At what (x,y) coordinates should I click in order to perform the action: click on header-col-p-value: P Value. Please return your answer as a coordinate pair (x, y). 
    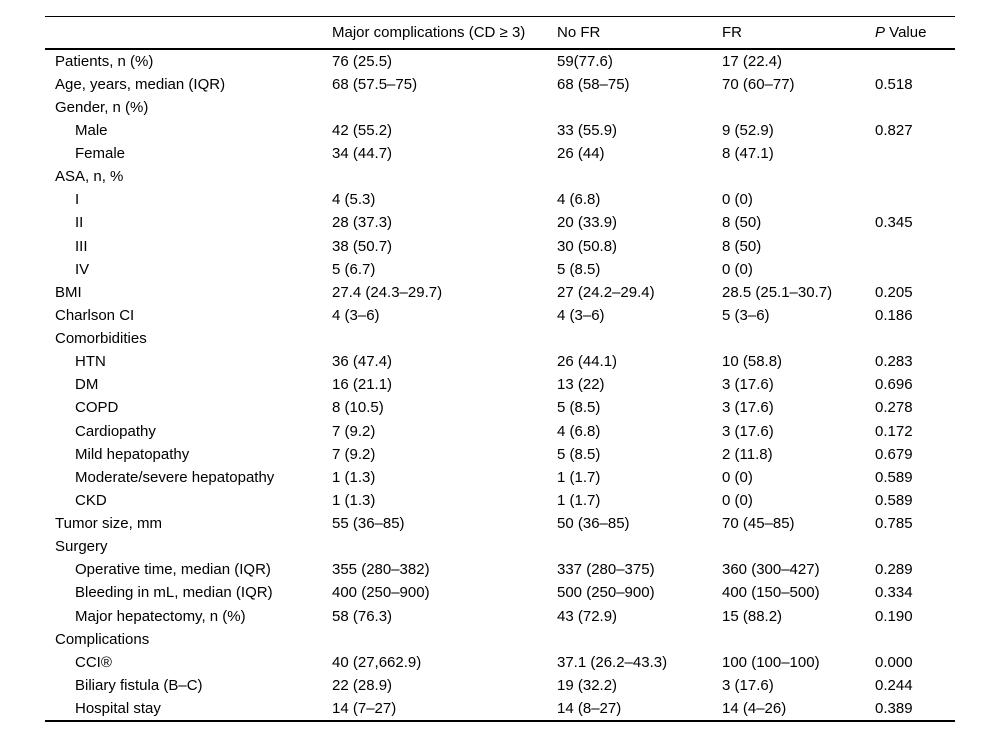
    Looking at the image, I should click on (915, 32).